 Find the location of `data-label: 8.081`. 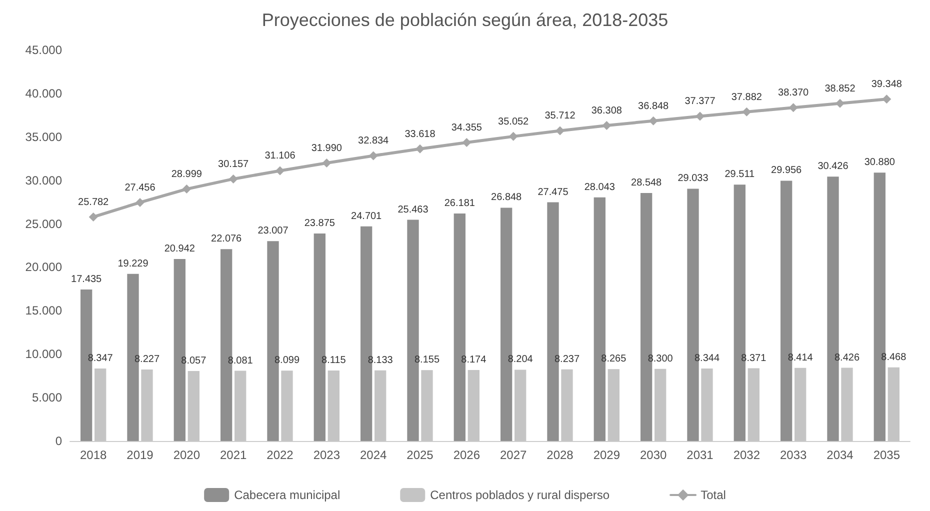

data-label: 8.081 is located at coordinates (241, 360).